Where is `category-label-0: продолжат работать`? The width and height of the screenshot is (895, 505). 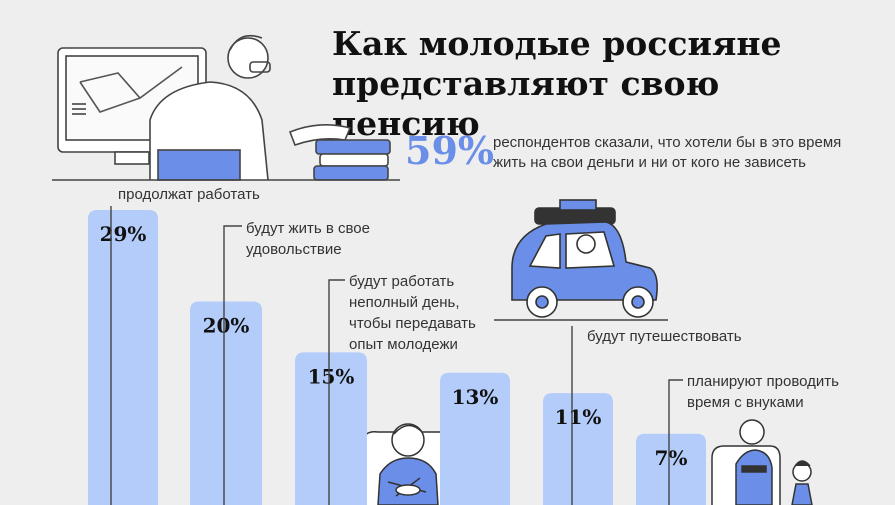 category-label-0: продолжат работать is located at coordinates (189, 194).